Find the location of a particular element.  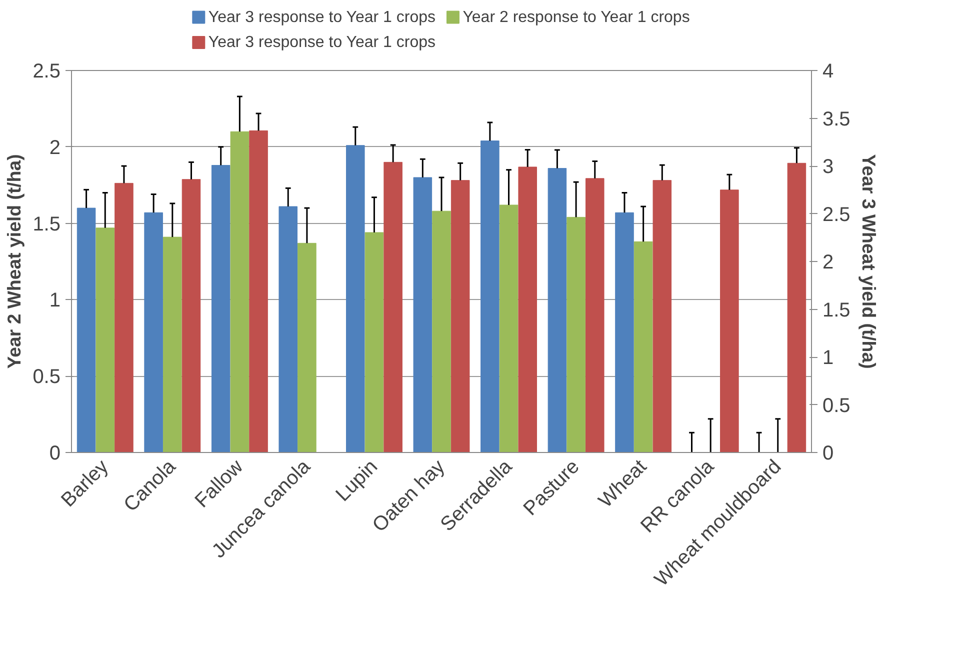

y-tick-label: 2.5 is located at coordinates (46, 71).